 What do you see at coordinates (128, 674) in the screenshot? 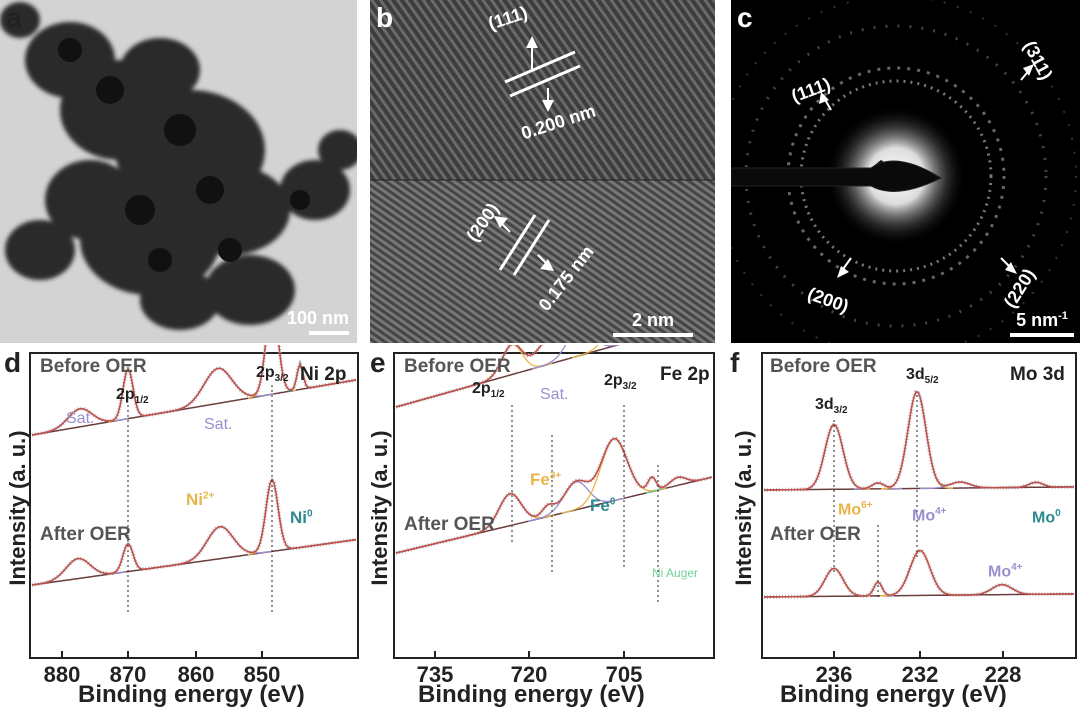
I see `d-tick-label-1: 870` at bounding box center [128, 674].